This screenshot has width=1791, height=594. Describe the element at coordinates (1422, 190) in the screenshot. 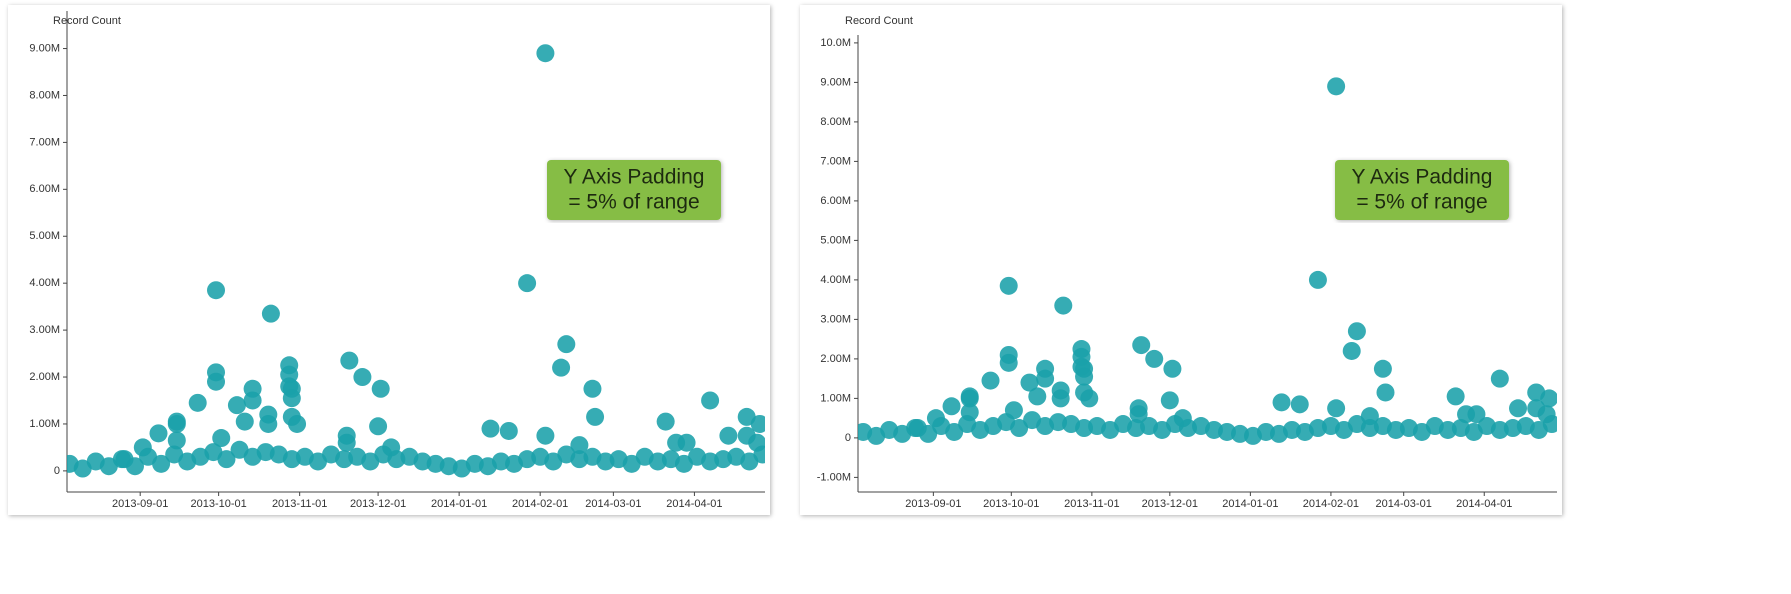

I see `annotation-box` at that location.